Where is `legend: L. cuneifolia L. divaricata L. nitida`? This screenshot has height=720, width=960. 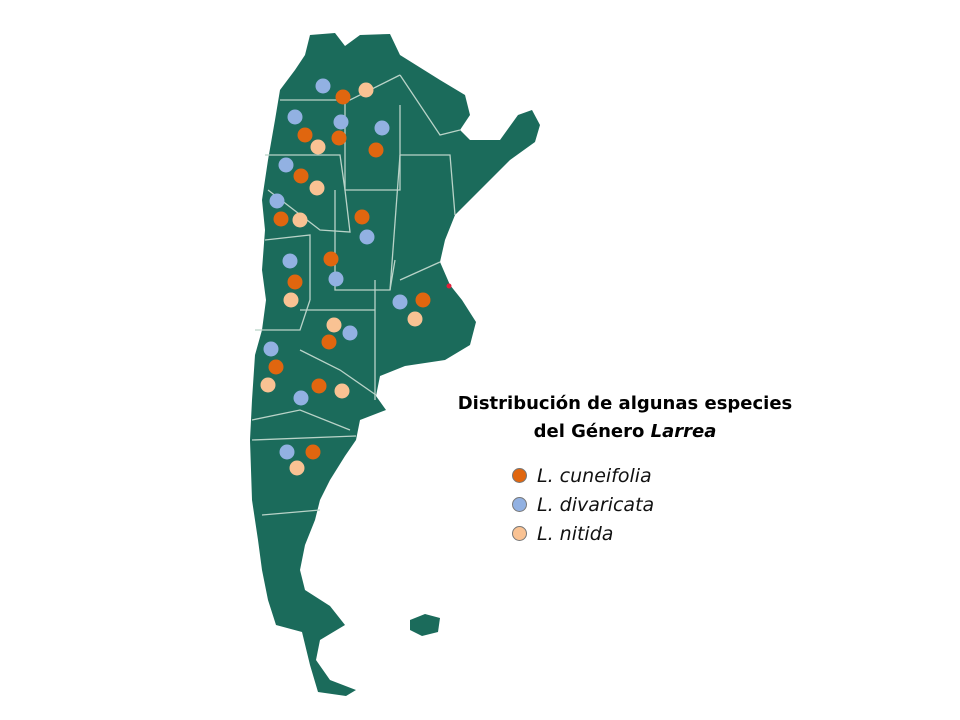 legend: L. cuneifolia L. divaricata L. nitida is located at coordinates (583, 504).